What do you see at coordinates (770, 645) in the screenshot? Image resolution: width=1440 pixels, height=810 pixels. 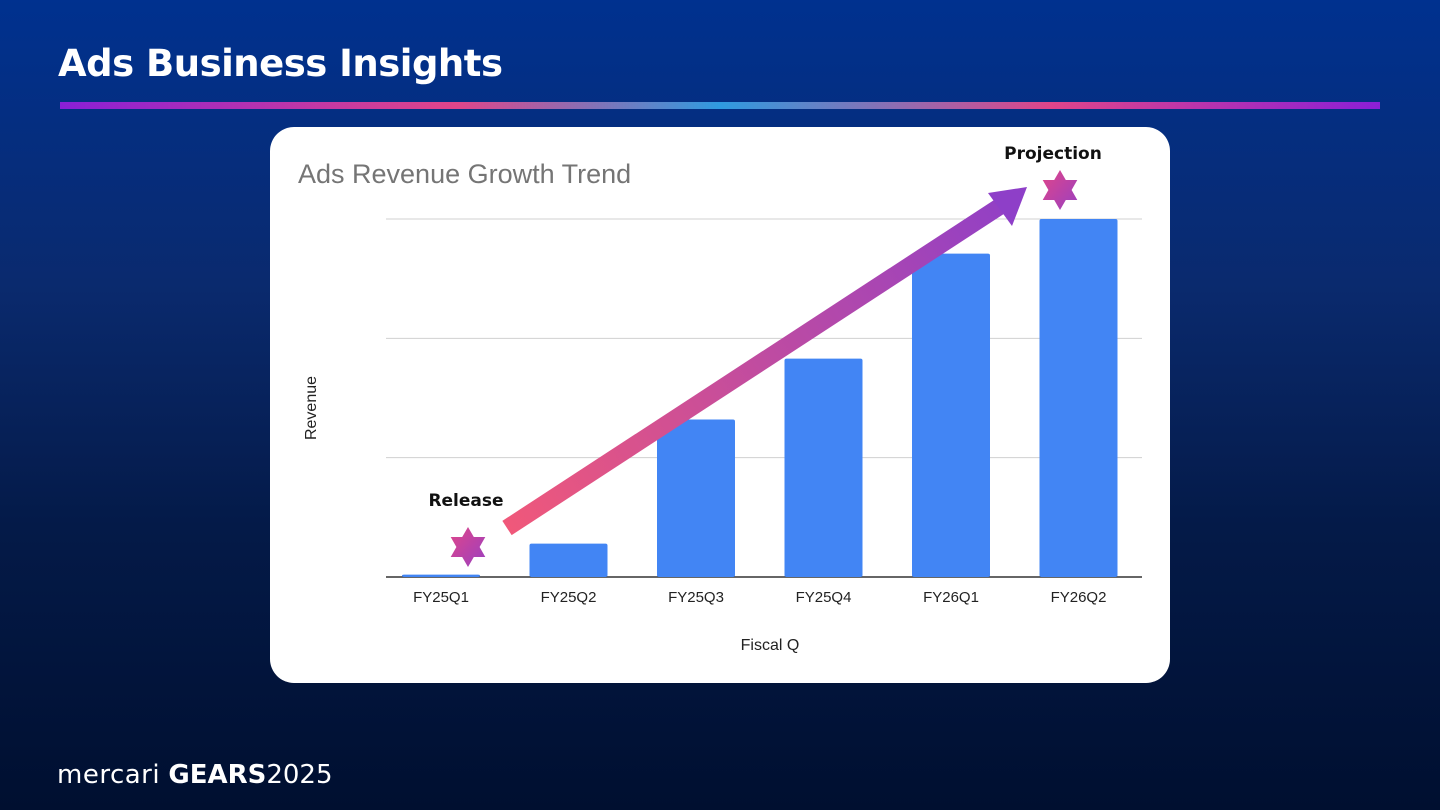 I see `x-axis-label: Fiscal Q` at bounding box center [770, 645].